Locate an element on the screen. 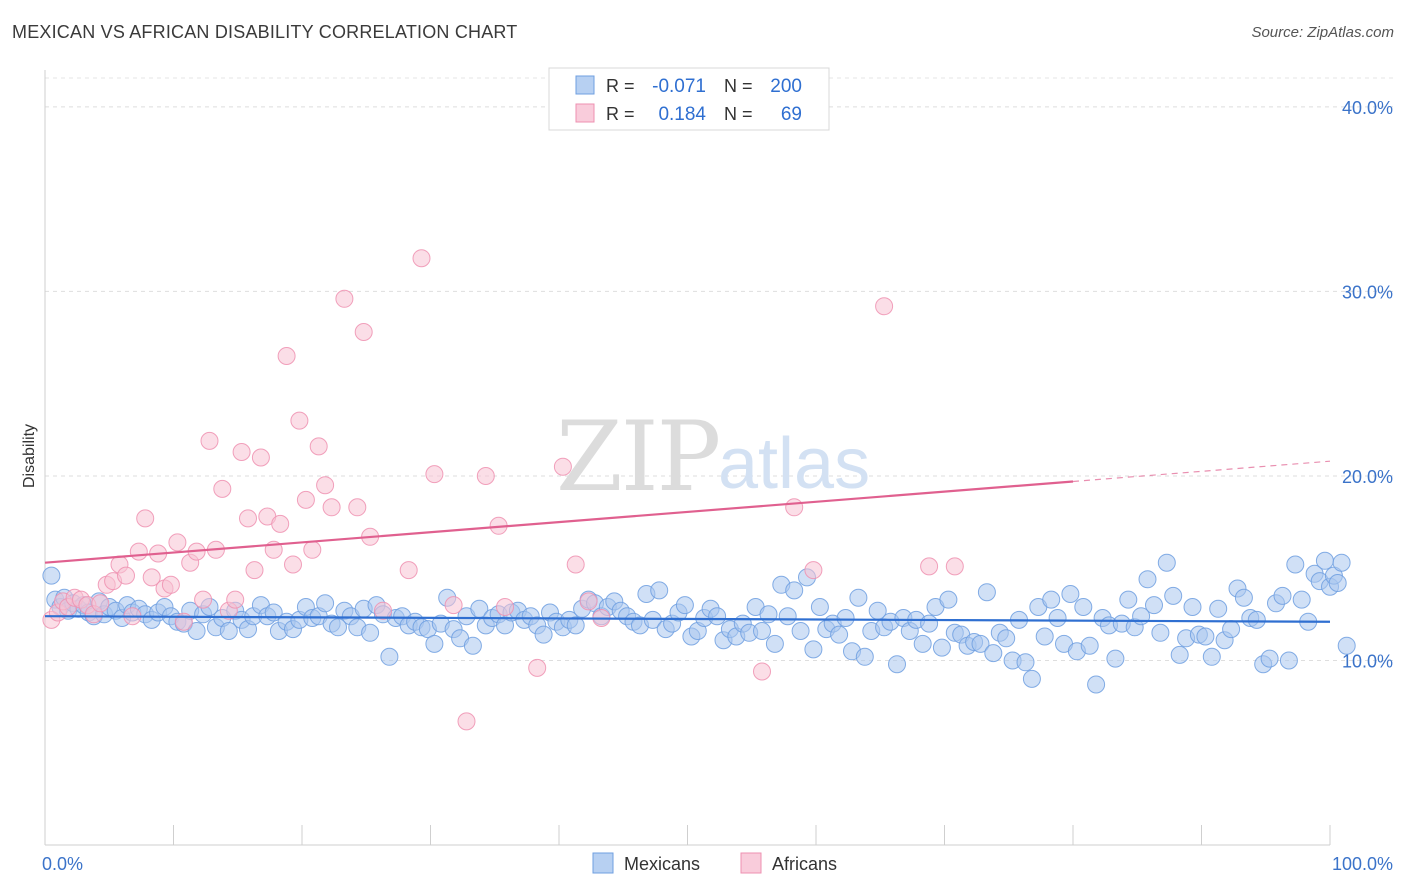  stats-legend: R = -0.071 N = 200 R = 0.184 N = 69 is located at coordinates (689, 99).